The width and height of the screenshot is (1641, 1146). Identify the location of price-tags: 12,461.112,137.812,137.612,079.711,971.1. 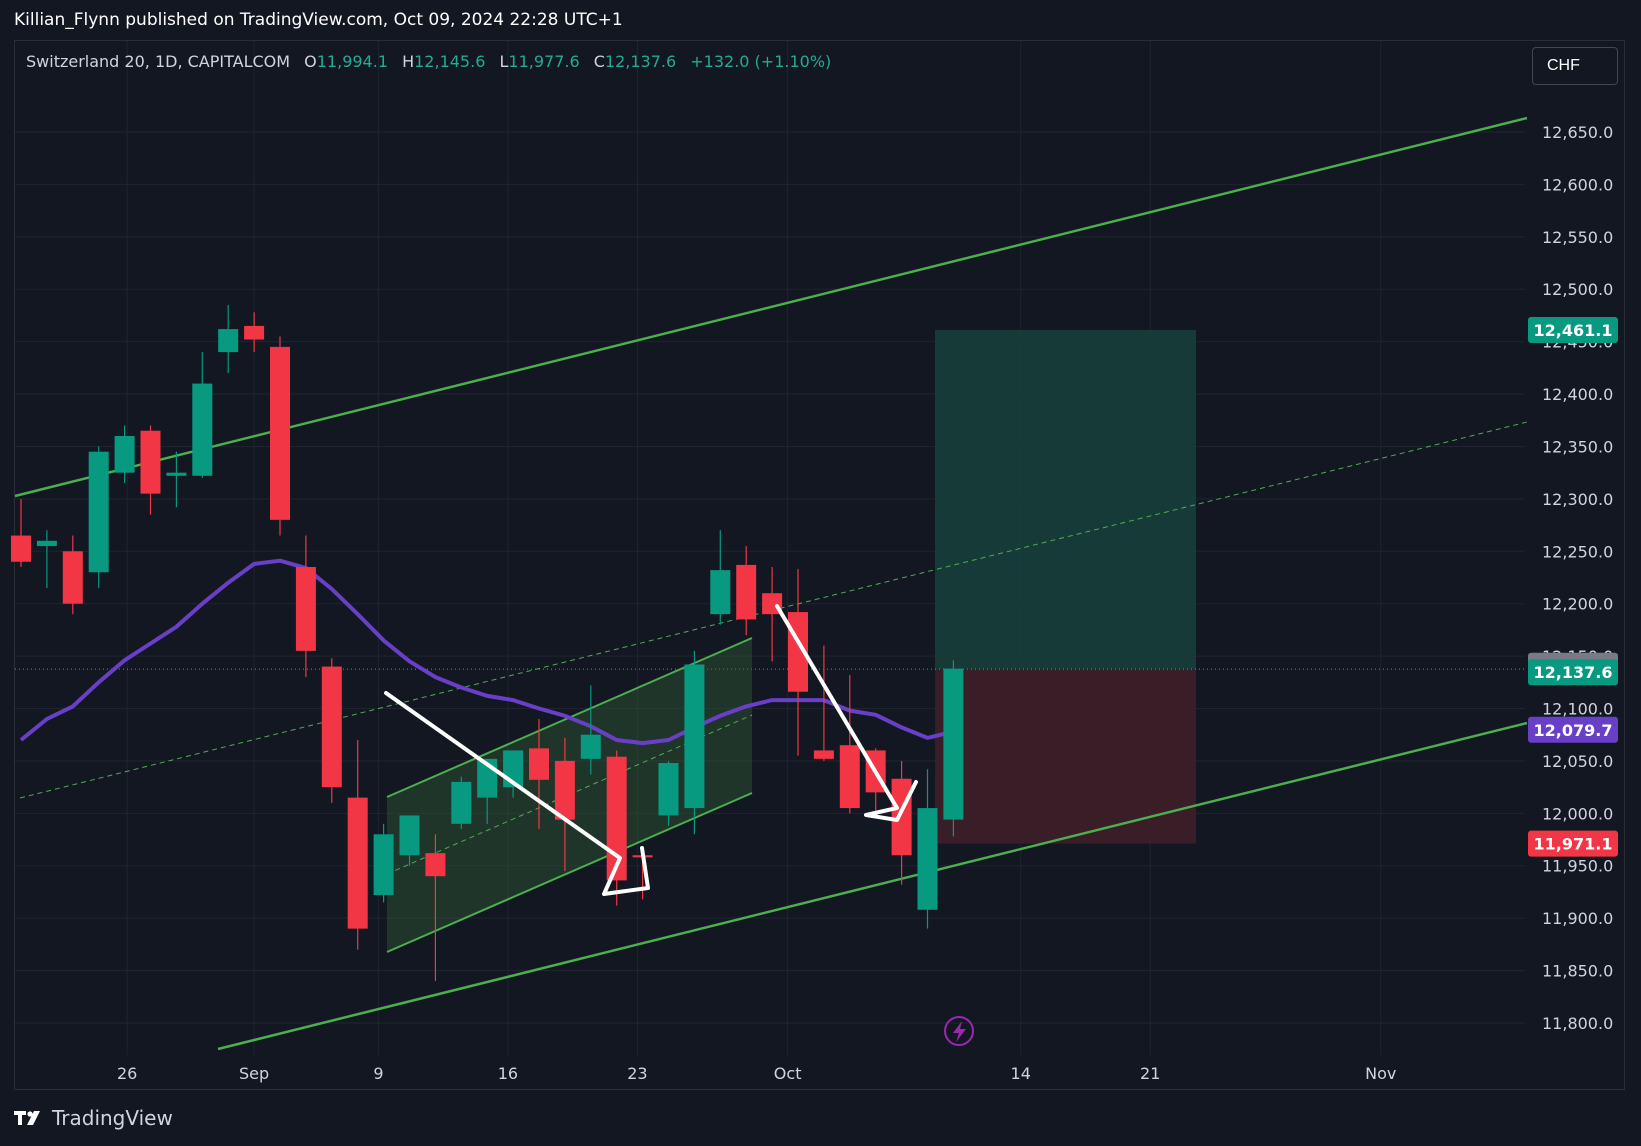
(1573, 587).